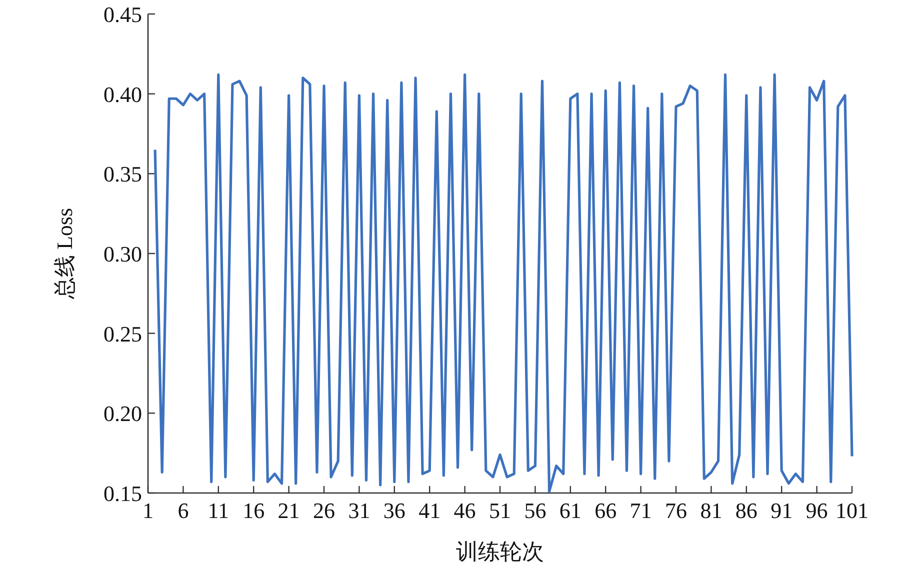 The width and height of the screenshot is (922, 585). Describe the element at coordinates (852, 510) in the screenshot. I see `x-tick-label: 101` at that location.